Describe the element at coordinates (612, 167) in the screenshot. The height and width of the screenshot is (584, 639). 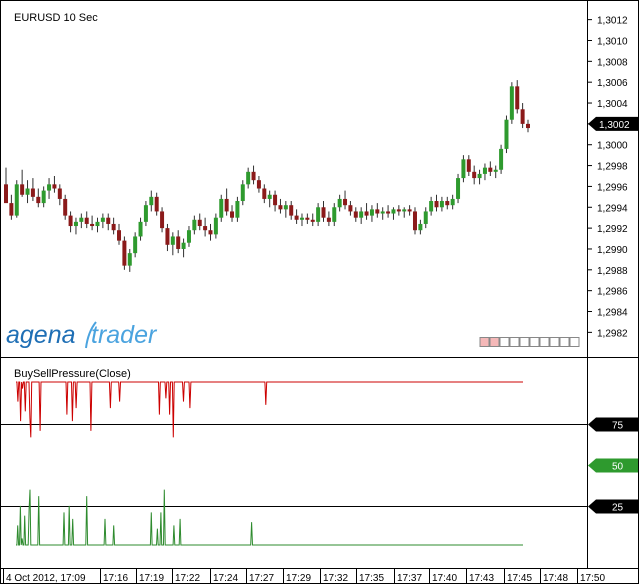
I see `price-tick-label: 1,2998` at that location.